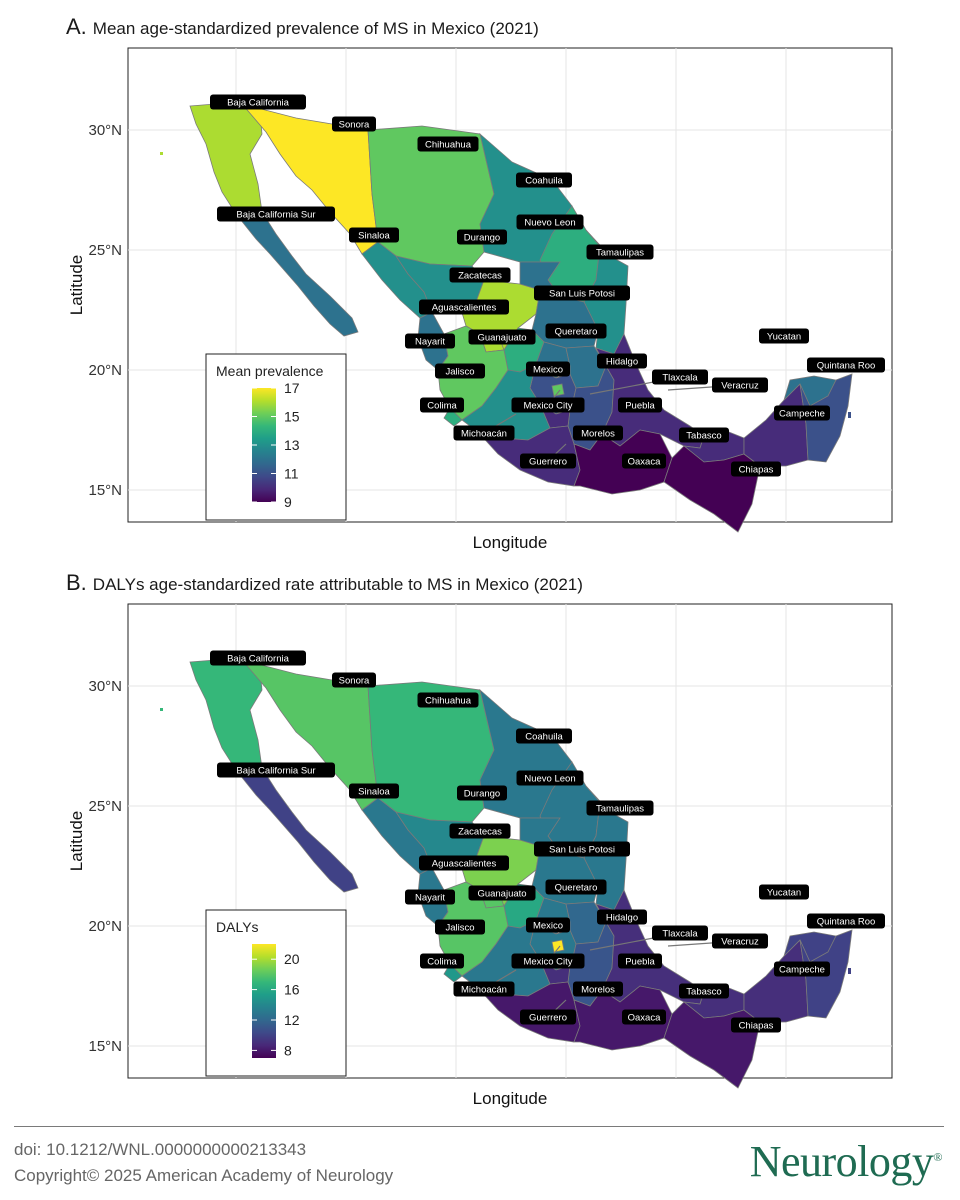 Image resolution: width=960 pixels, height=1200 pixels. What do you see at coordinates (76, 582) in the screenshot?
I see `panel-b-letter: B.` at bounding box center [76, 582].